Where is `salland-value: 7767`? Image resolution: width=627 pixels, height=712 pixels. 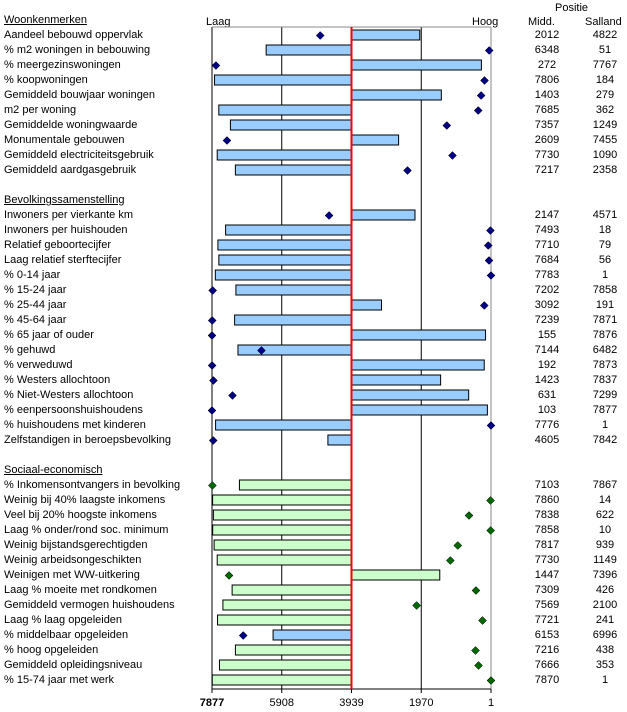
salland-value: 7767 is located at coordinates (605, 65).